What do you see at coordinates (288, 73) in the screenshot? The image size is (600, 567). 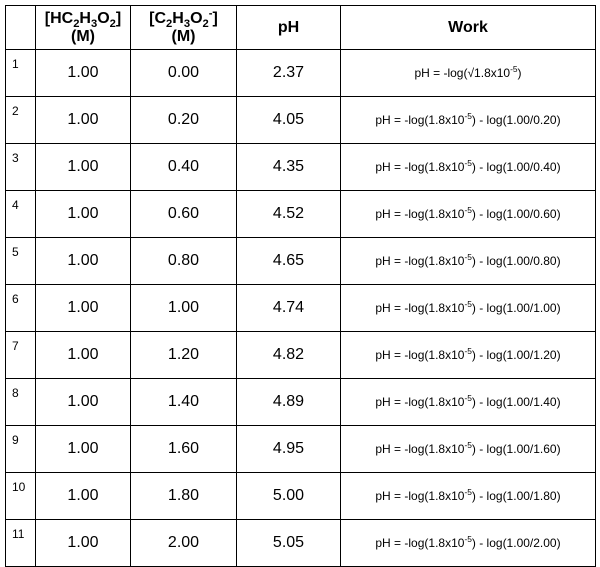 I see `ph-value-cell: 2.37` at bounding box center [288, 73].